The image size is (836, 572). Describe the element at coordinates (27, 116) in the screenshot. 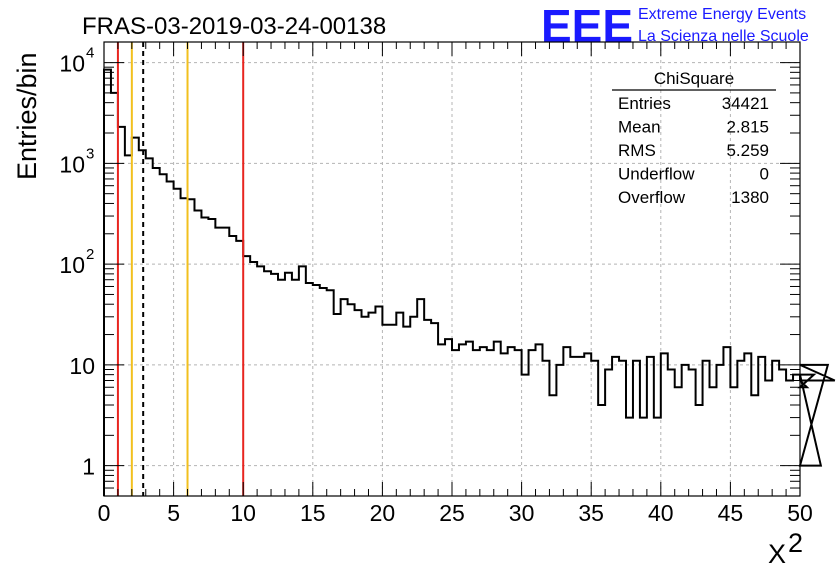

I see `y-axis-title: Entries/bin` at that location.